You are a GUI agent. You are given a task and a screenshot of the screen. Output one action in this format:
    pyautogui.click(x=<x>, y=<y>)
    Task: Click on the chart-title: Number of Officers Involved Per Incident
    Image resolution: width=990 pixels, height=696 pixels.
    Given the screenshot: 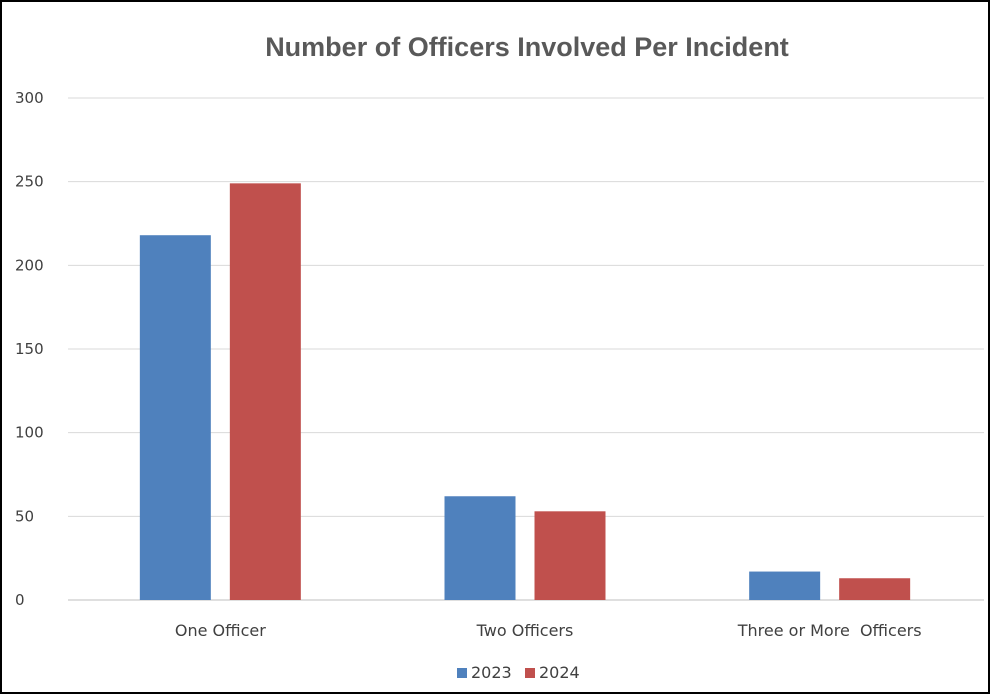 What is the action you would take?
    pyautogui.click(x=527, y=47)
    